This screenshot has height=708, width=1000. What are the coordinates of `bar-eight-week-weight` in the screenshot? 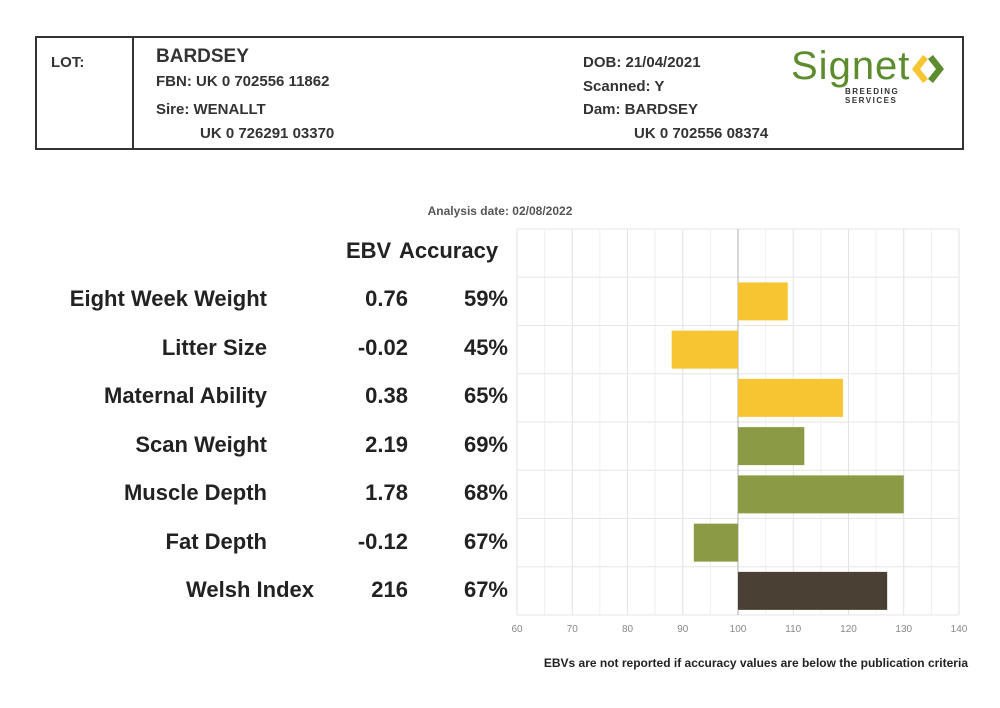 It's located at (763, 301).